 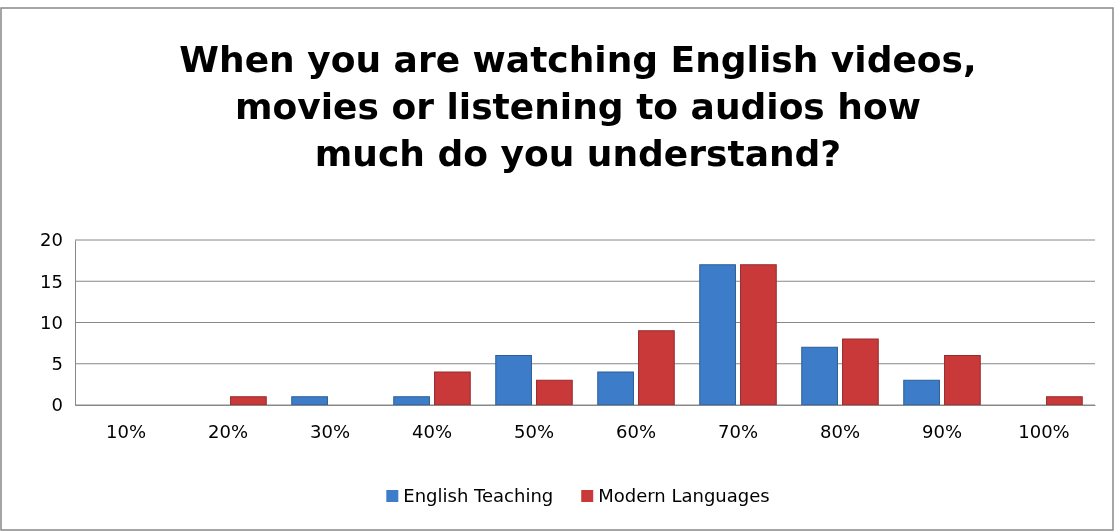 What do you see at coordinates (51, 240) in the screenshot?
I see `y-tick-label: 20` at bounding box center [51, 240].